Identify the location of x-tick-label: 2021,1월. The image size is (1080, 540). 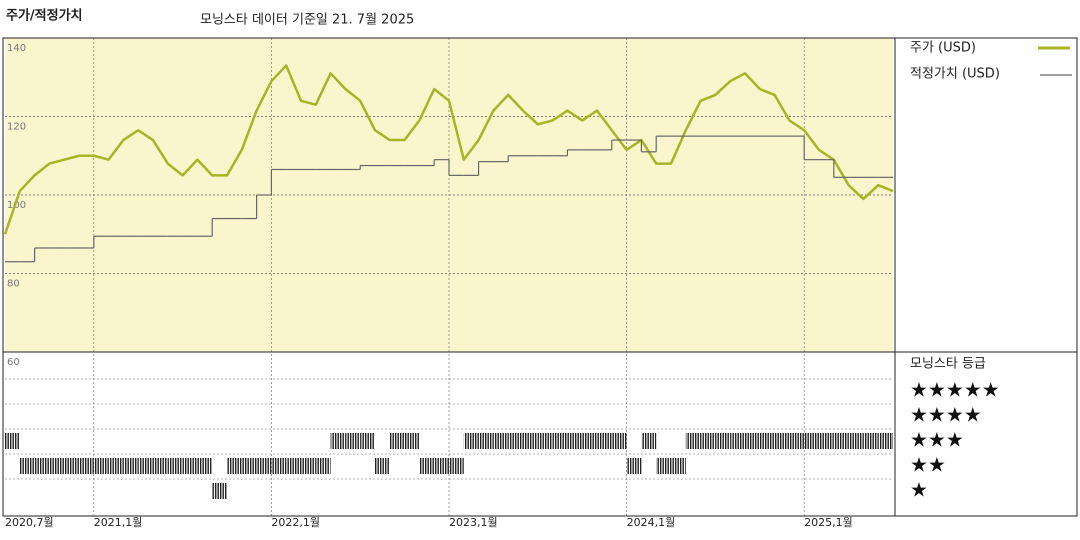
(118, 522).